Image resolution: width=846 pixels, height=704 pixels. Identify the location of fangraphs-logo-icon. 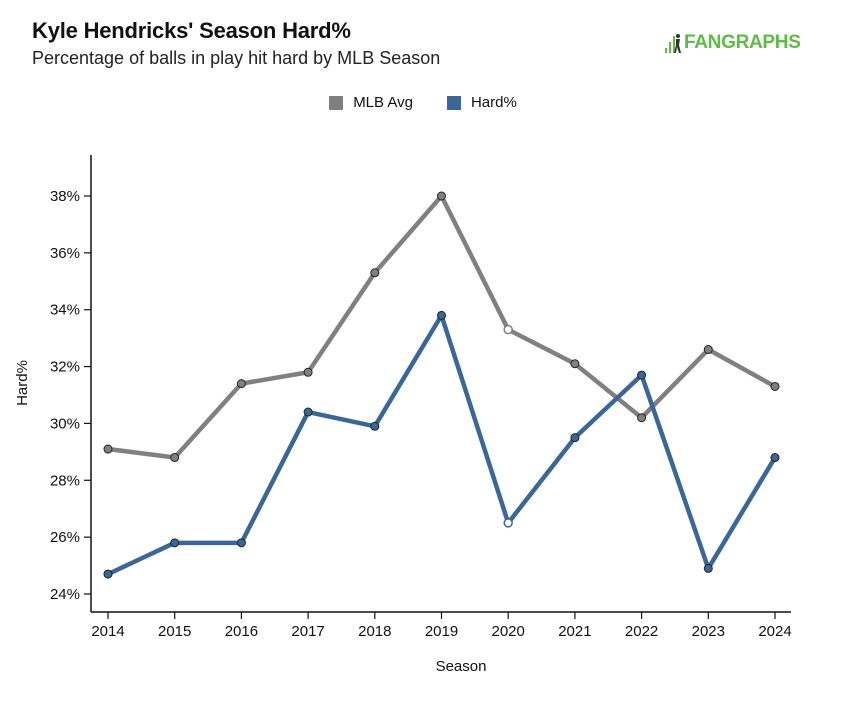
(673, 43).